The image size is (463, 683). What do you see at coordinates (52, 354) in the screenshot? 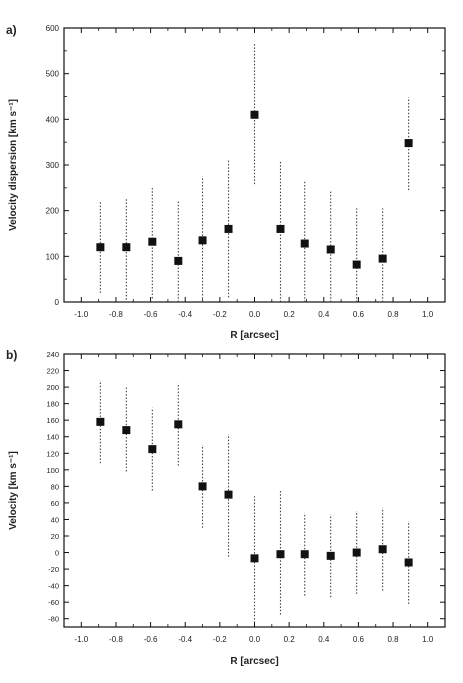
I see `y-tick-label: 240` at bounding box center [52, 354].